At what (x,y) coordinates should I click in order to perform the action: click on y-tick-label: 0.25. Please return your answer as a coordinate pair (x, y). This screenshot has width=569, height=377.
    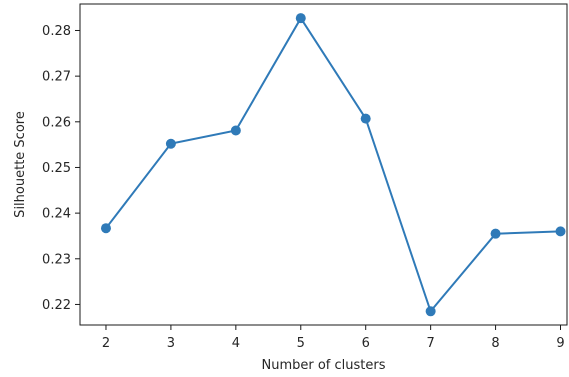
    Looking at the image, I should click on (56, 168).